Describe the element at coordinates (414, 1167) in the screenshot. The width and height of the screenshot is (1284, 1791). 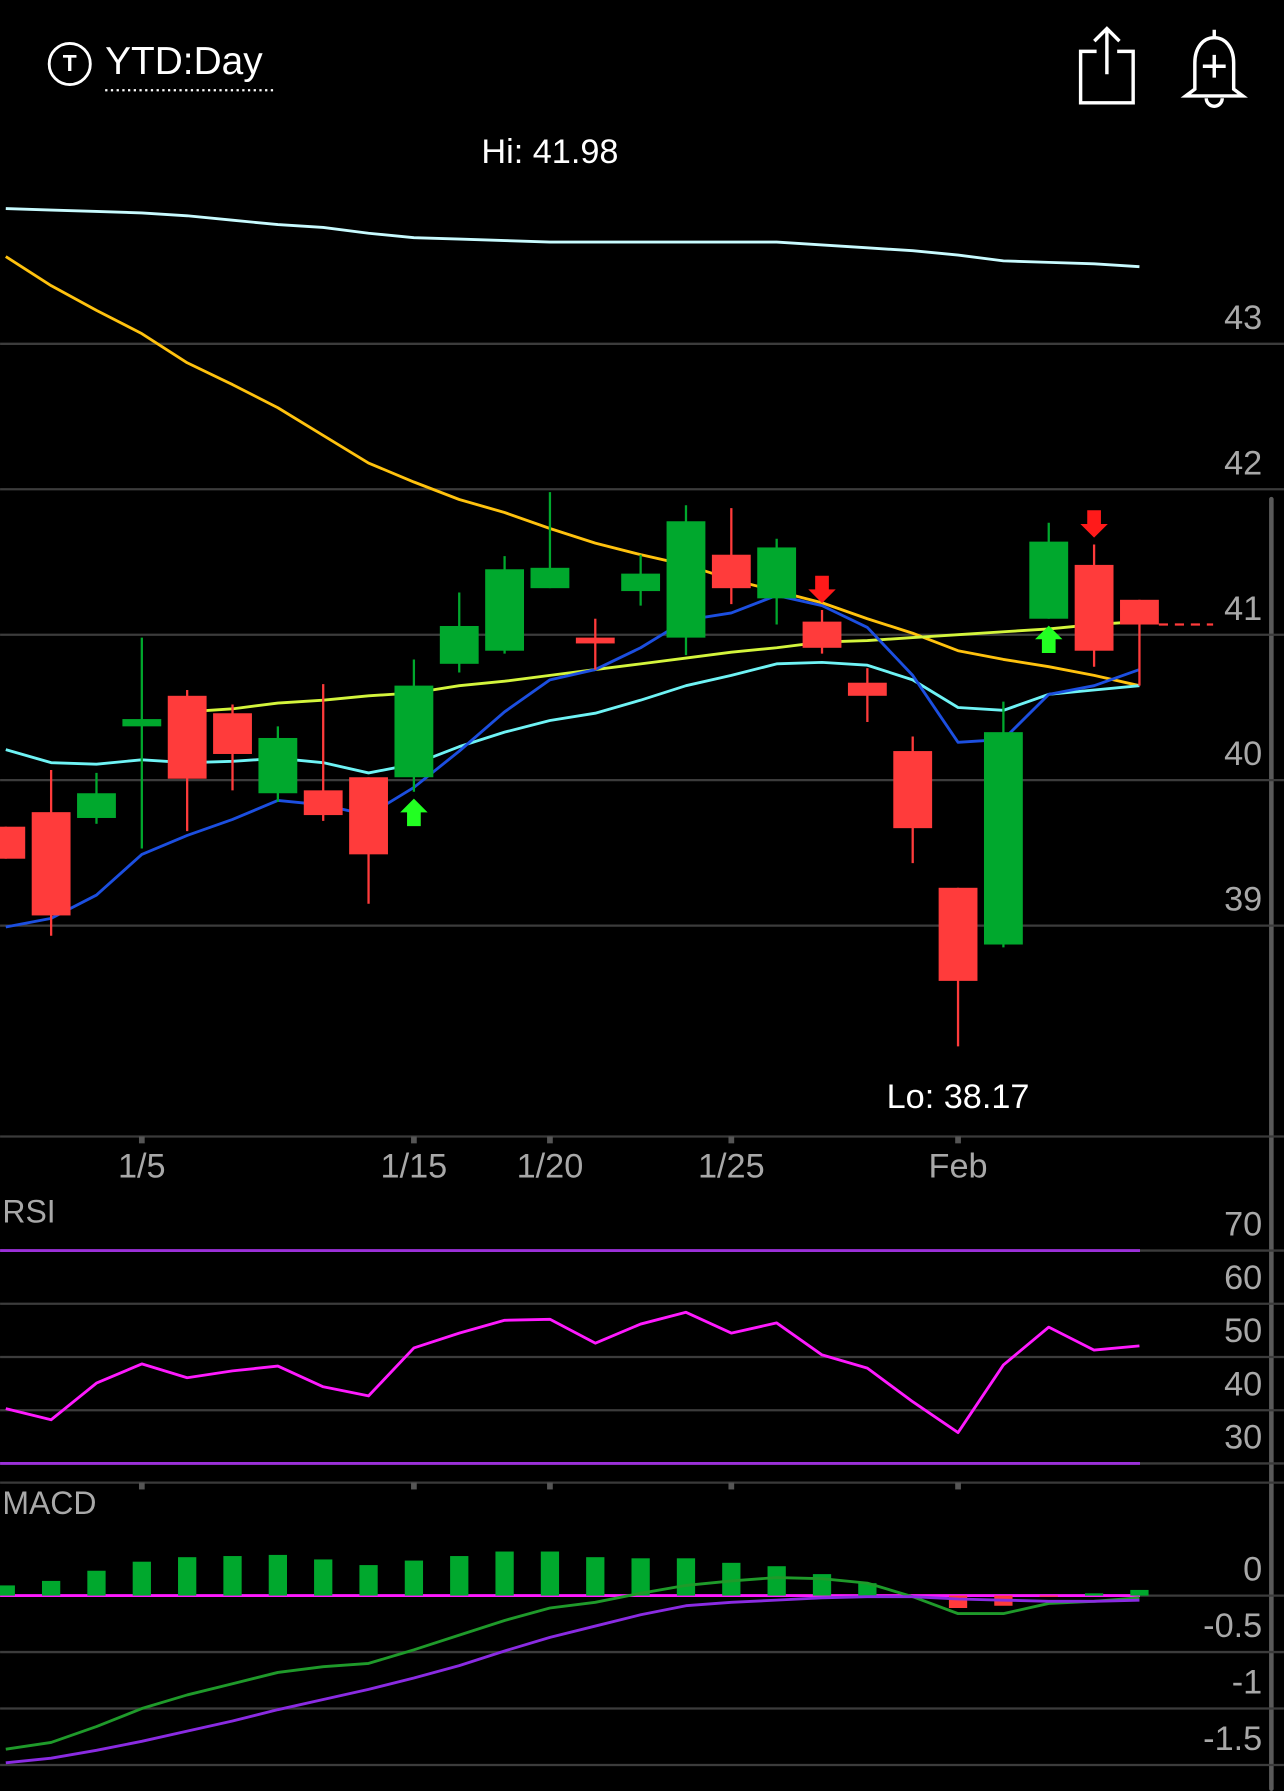
I see `x-tick-label: 1/15` at that location.